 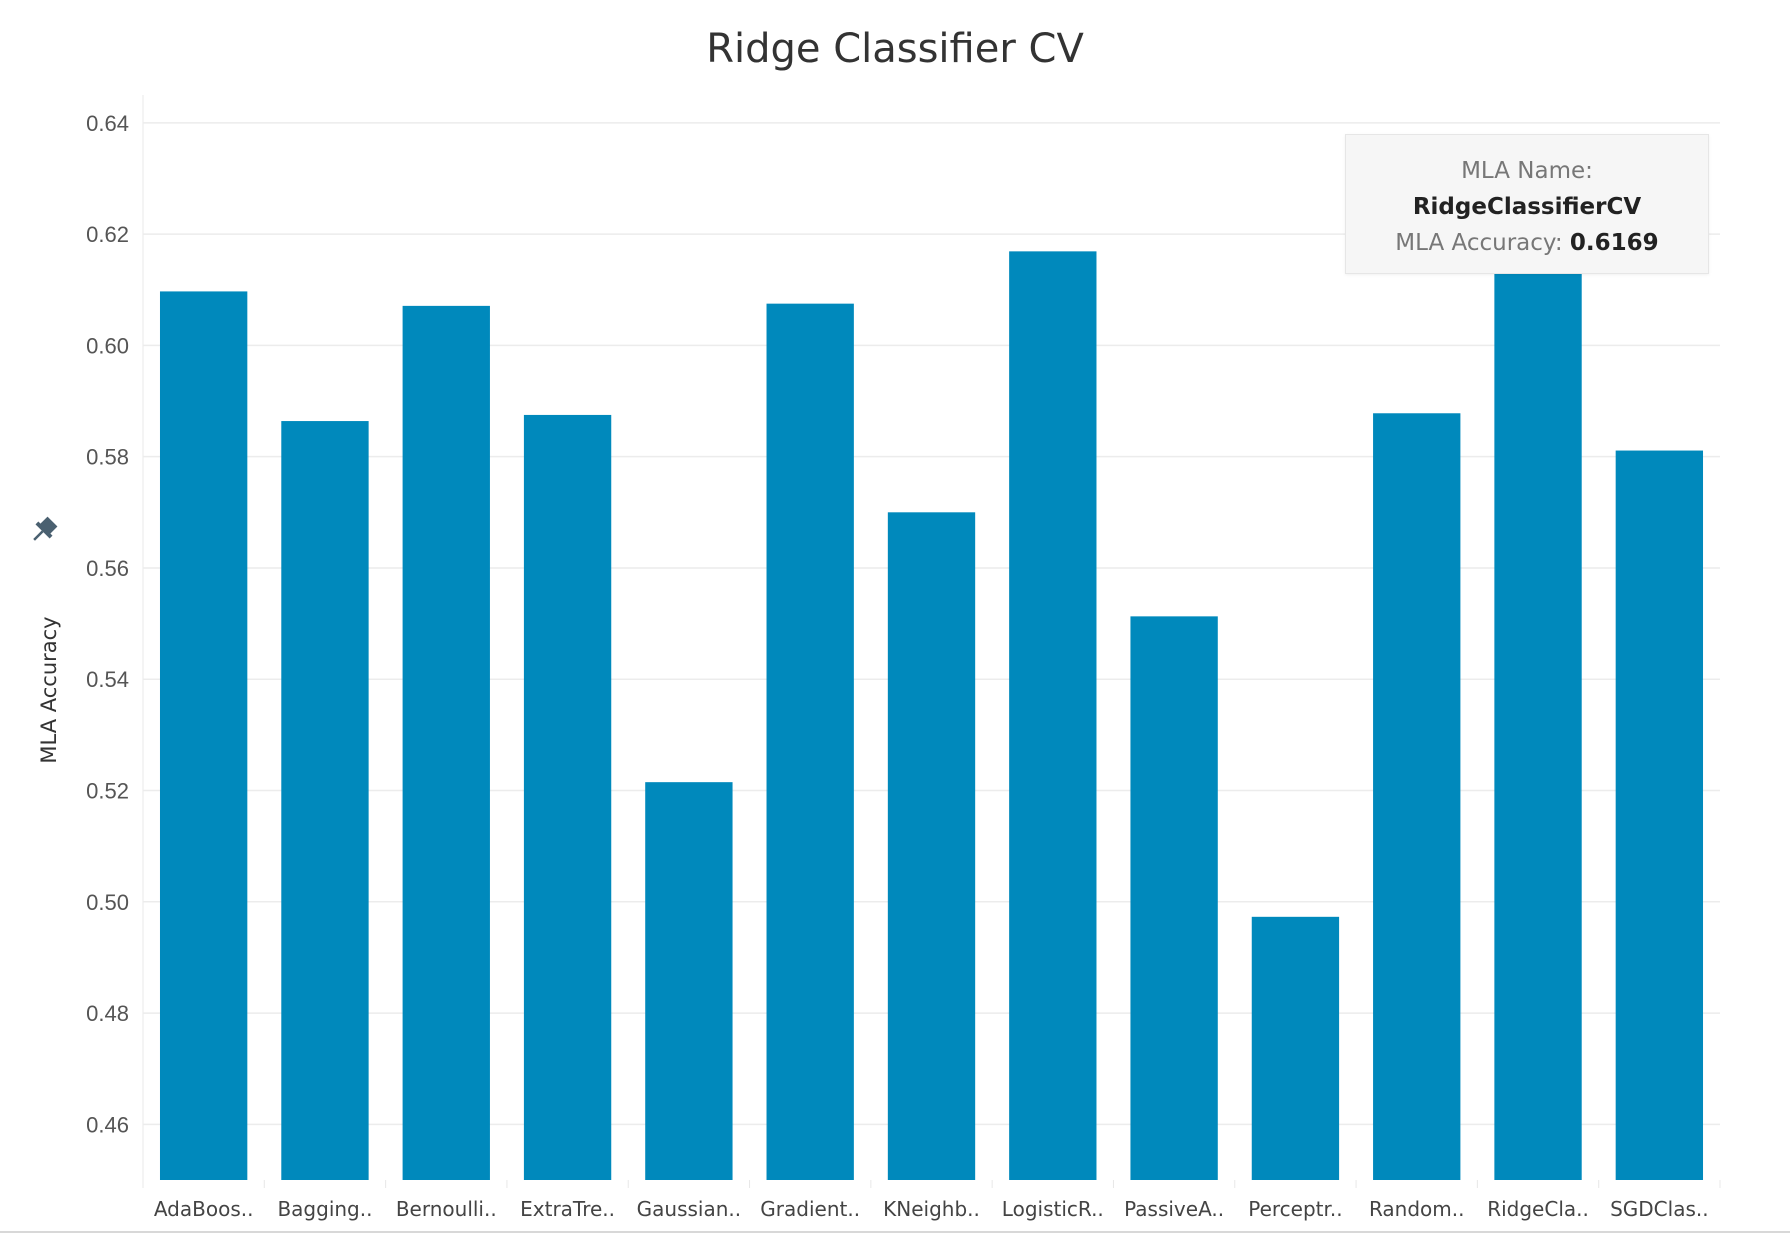 What do you see at coordinates (107, 679) in the screenshot?
I see `y-tick-label: 0.54` at bounding box center [107, 679].